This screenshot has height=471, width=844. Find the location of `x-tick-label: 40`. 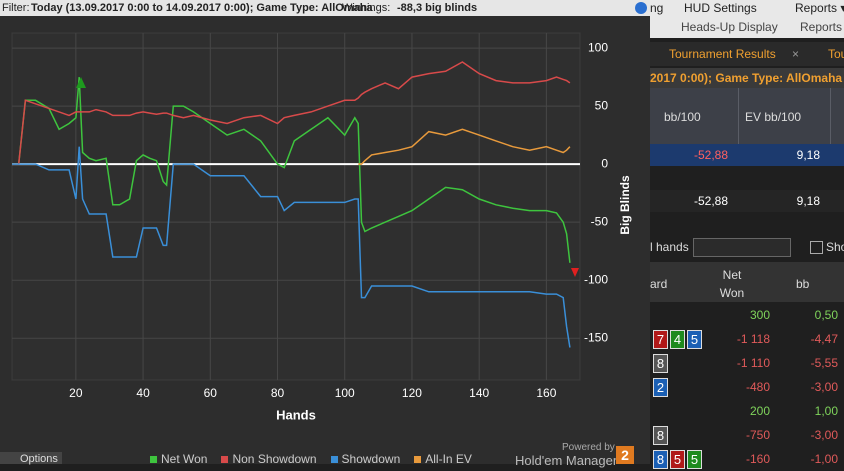

x-tick-label: 40 is located at coordinates (143, 393).